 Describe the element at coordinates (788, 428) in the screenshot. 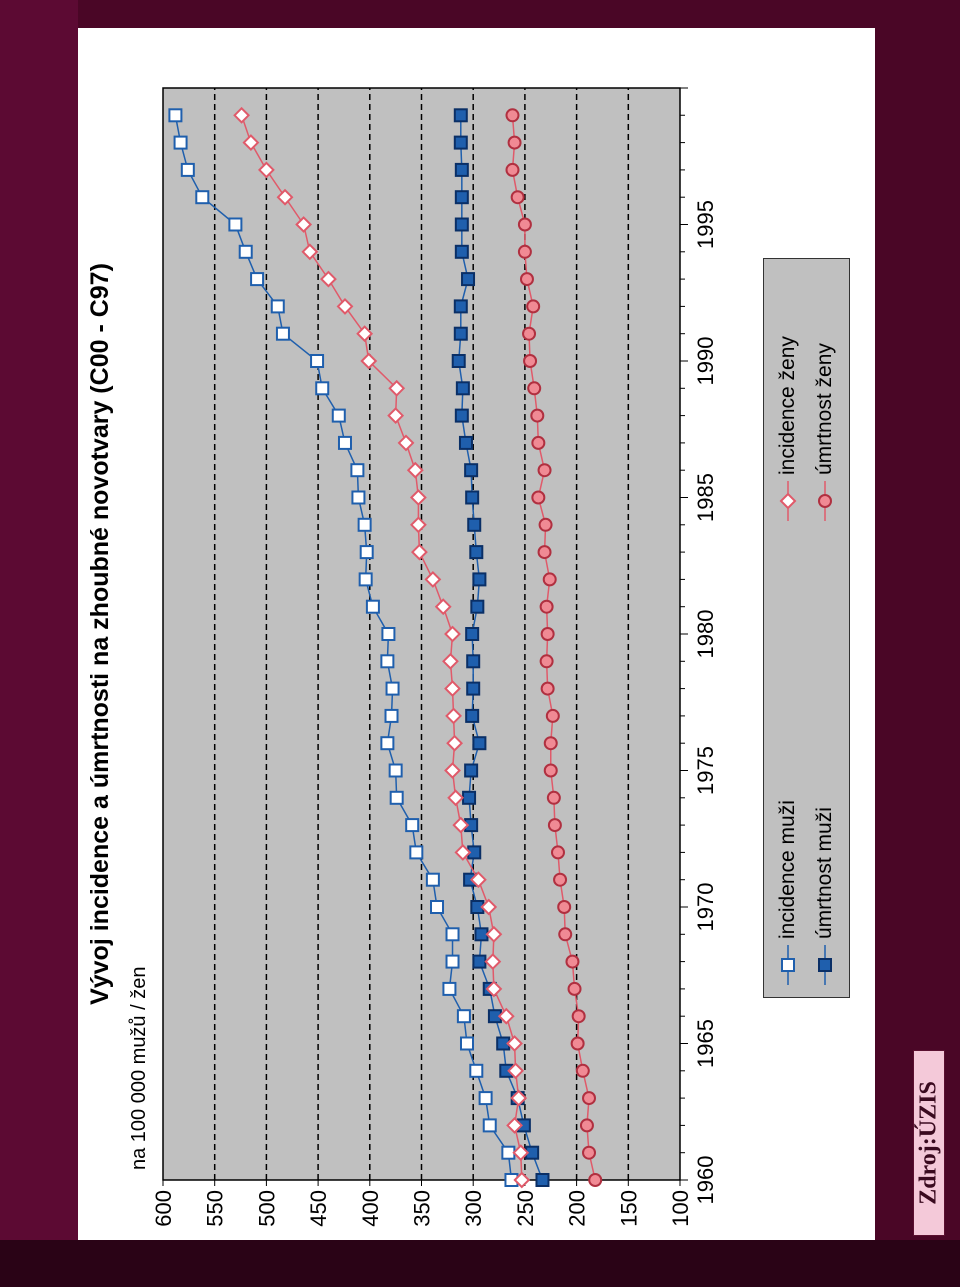

I see `legend-item-incidence-zeny: incidence ženy` at that location.